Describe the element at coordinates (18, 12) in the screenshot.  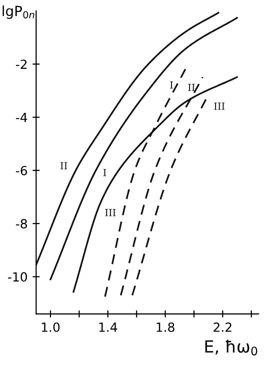
I see `y-axis-title: lgP$_{0n}$` at that location.